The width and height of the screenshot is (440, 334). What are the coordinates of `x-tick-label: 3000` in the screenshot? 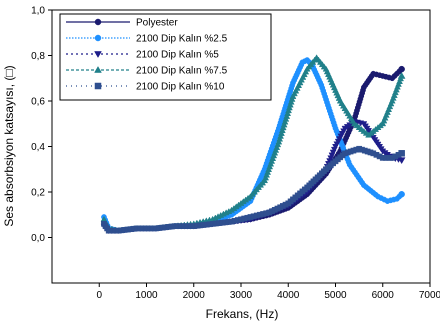 It's located at (241, 295).